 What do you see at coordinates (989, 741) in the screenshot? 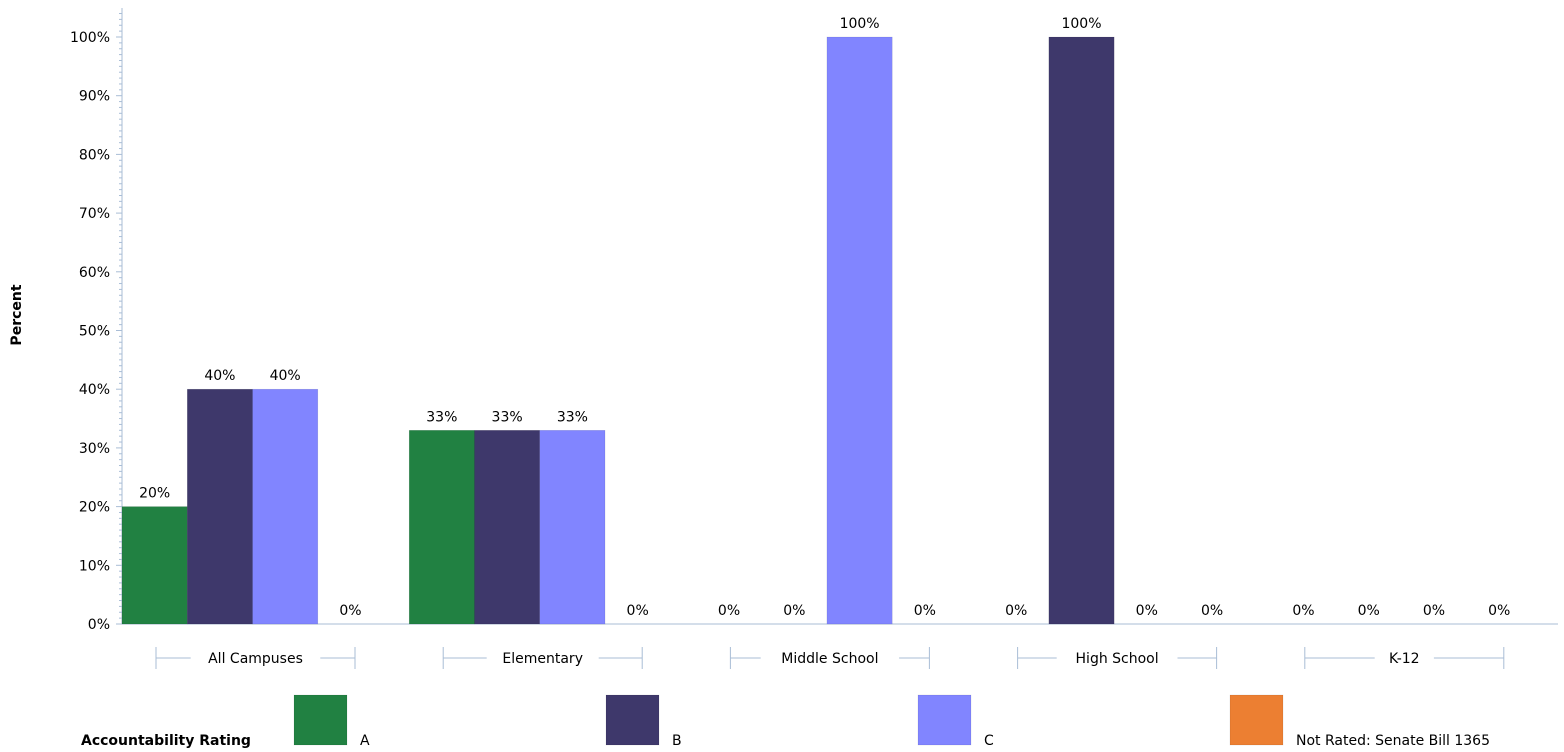
I see `legend-label: C` at bounding box center [989, 741].